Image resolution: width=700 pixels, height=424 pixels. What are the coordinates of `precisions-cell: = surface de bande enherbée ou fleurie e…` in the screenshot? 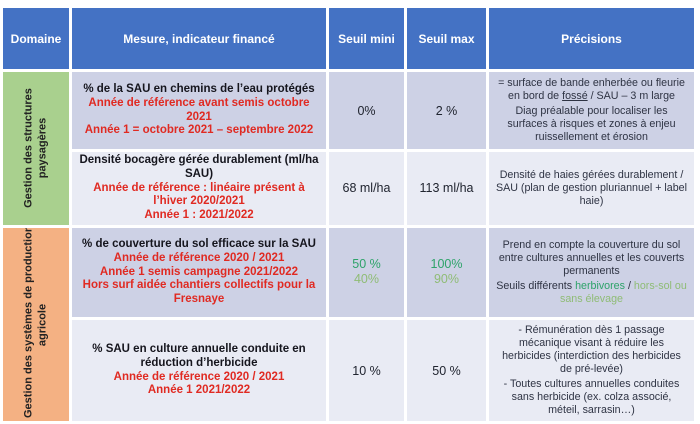 It's located at (591, 110).